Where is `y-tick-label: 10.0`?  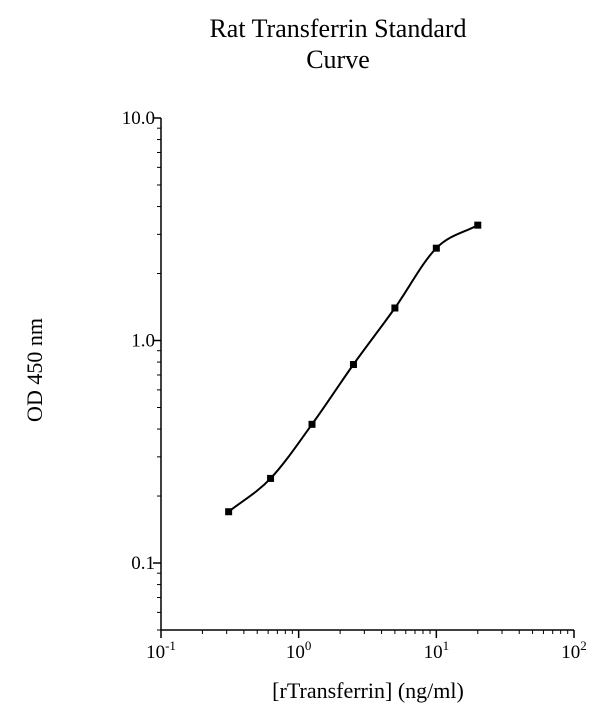
y-tick-label: 10.0 is located at coordinates (138, 118).